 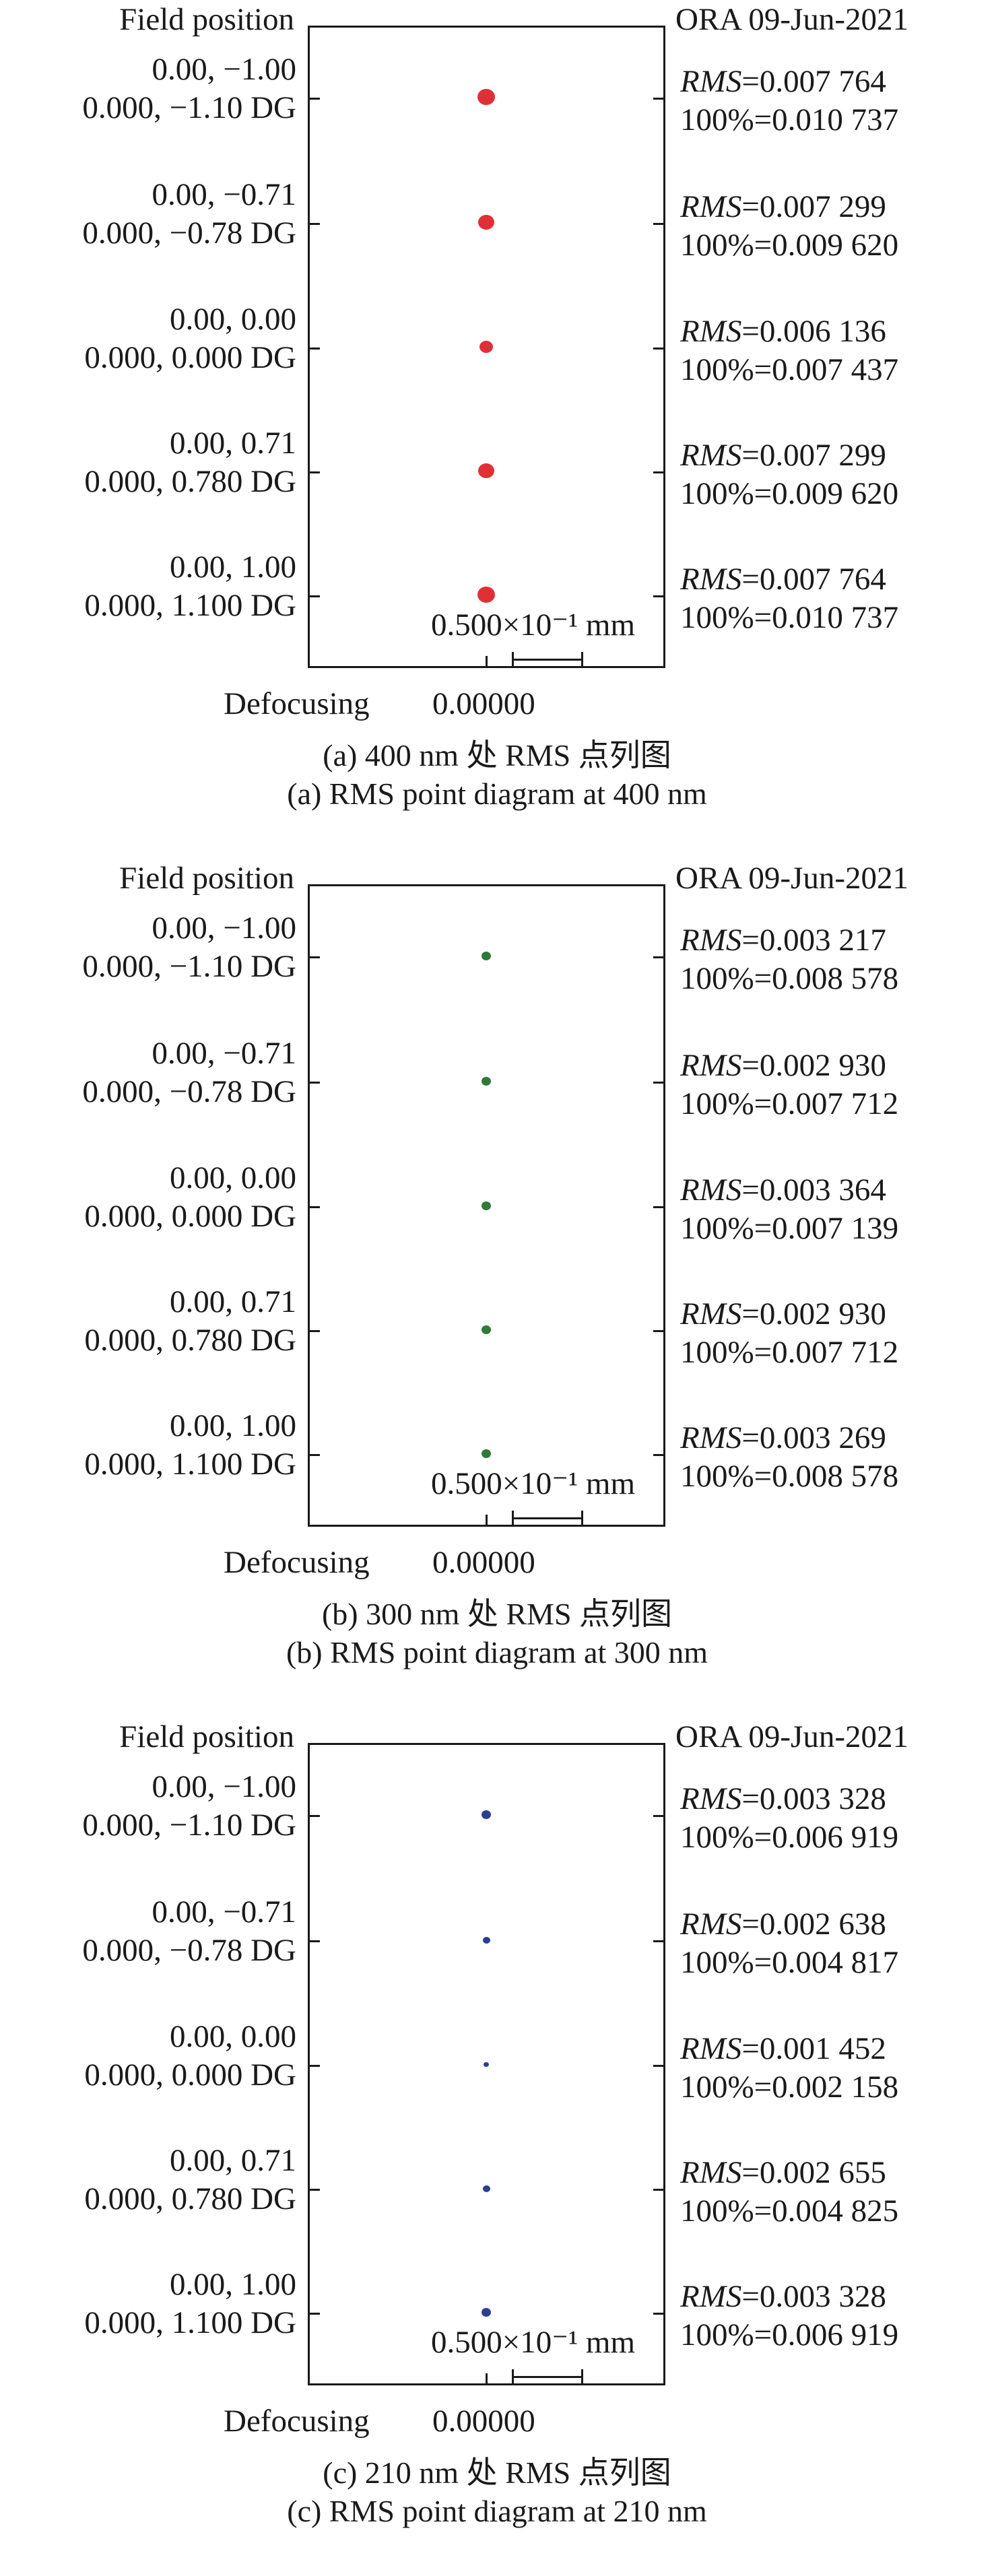 I want to click on caption-english: (b) RMS point diagram at 300 nm, so click(x=497, y=1652).